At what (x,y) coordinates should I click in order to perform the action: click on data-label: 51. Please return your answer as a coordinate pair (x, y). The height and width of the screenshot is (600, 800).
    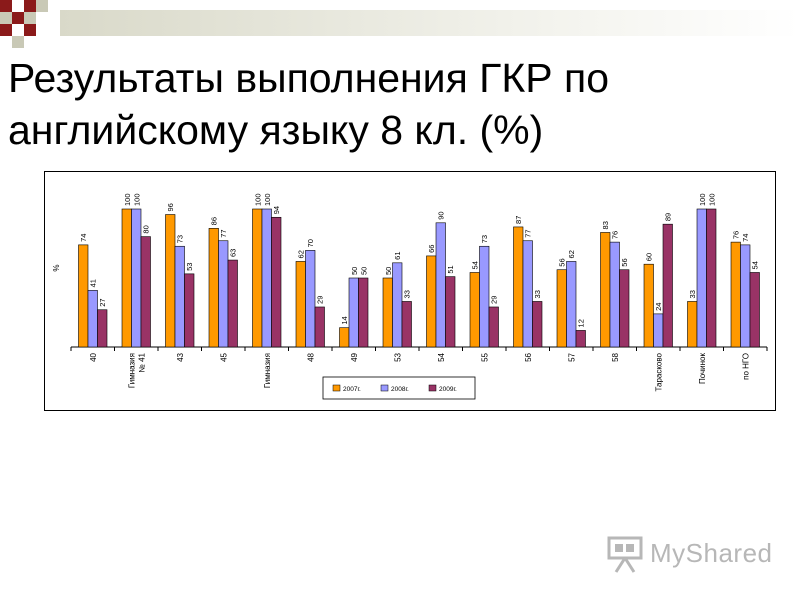
    Looking at the image, I should click on (450, 269).